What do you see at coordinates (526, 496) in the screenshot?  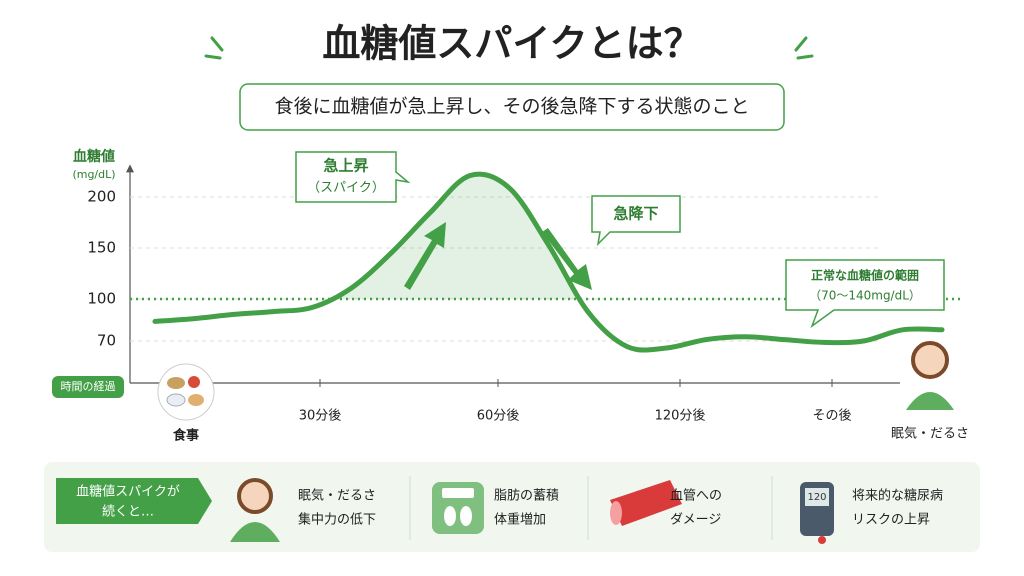 I see `effect-text: 脂肪の蓄積` at bounding box center [526, 496].